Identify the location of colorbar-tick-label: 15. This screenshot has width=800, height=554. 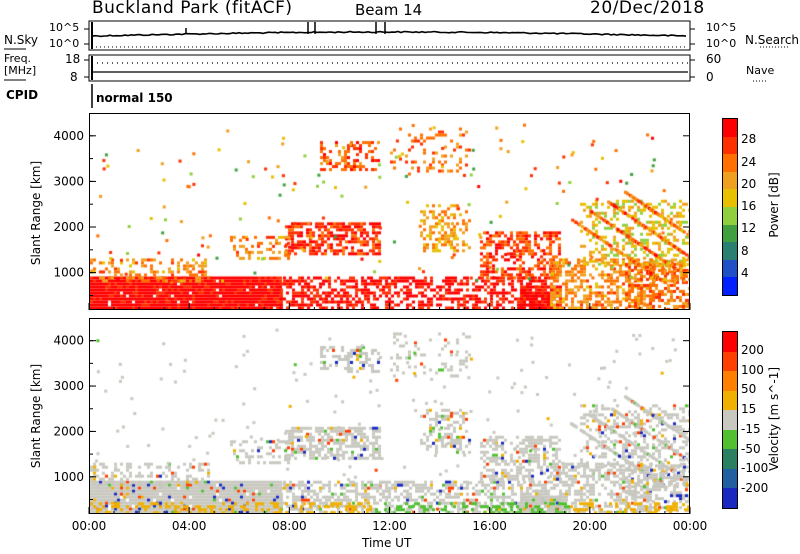
(749, 409).